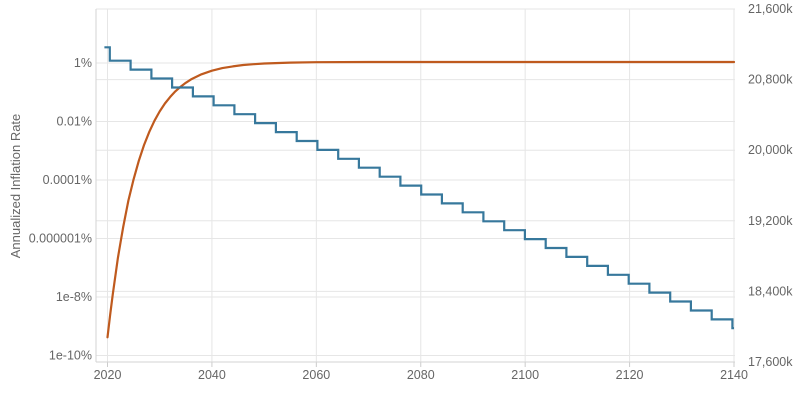 The image size is (800, 400). What do you see at coordinates (770, 221) in the screenshot?
I see `right-axis-label: 19,200k` at bounding box center [770, 221].